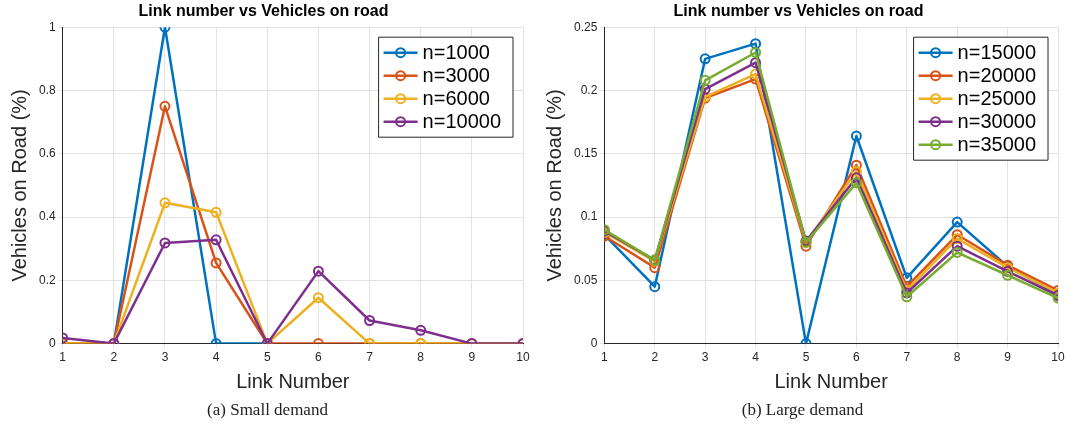  What do you see at coordinates (456, 75) in the screenshot?
I see `legend-label: n=3000` at bounding box center [456, 75].